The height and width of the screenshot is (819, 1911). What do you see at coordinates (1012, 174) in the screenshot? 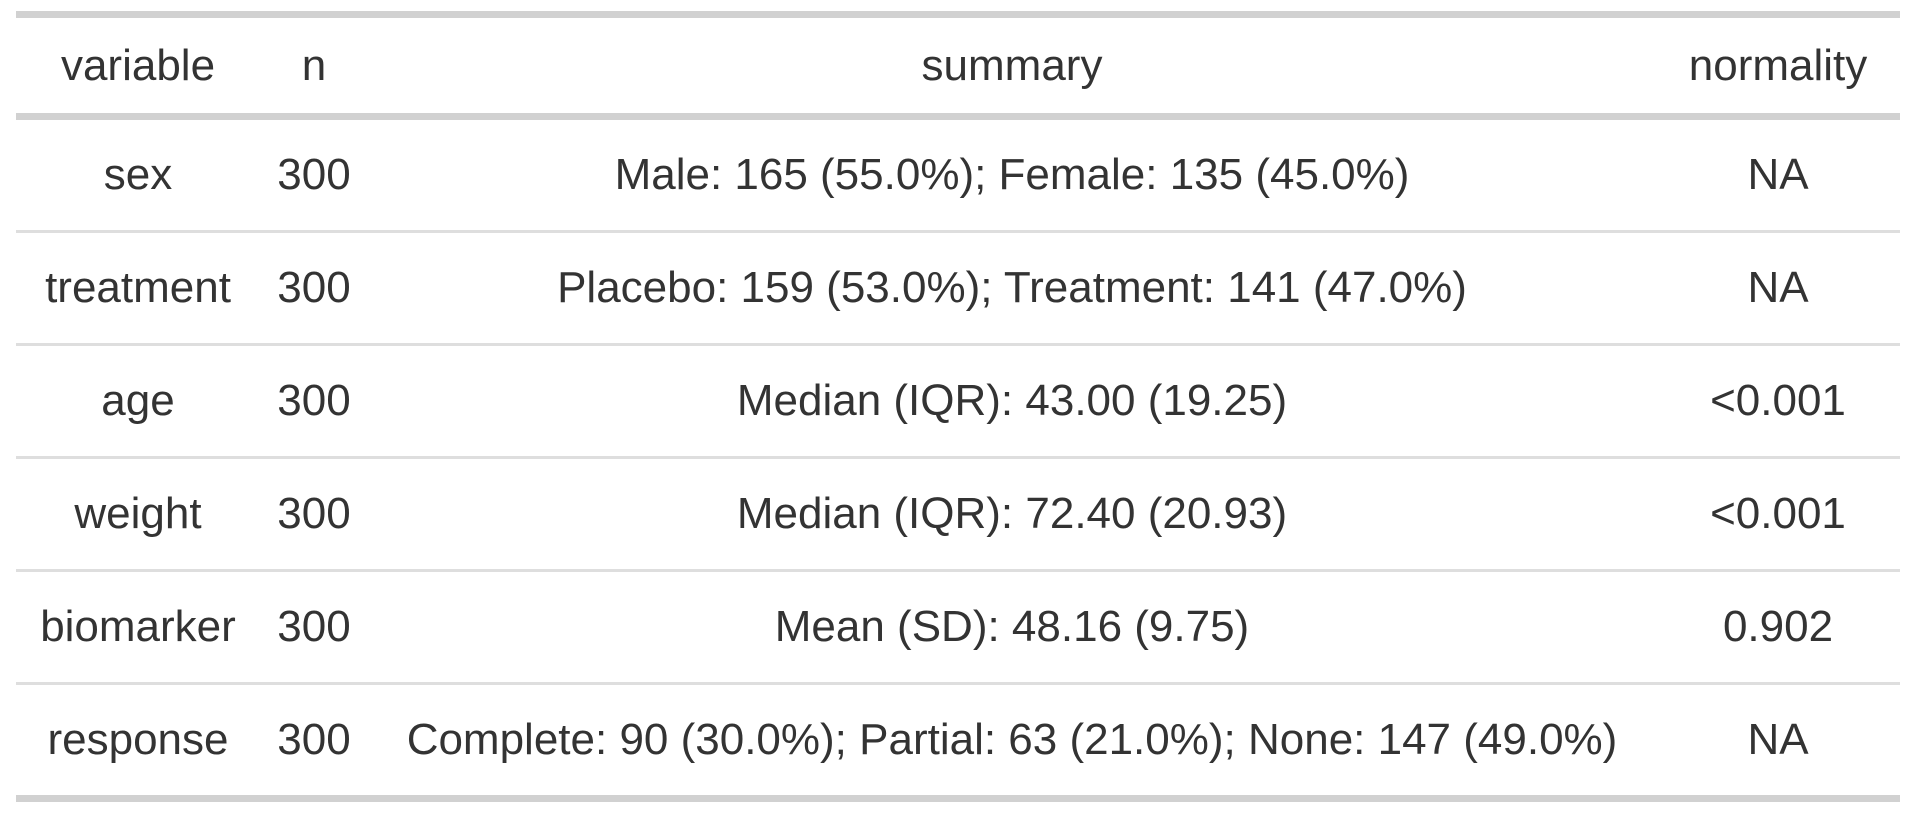
I see `cell-summary: Male: 165 (55.0%); Female: 135 (45.0%)` at bounding box center [1012, 174].